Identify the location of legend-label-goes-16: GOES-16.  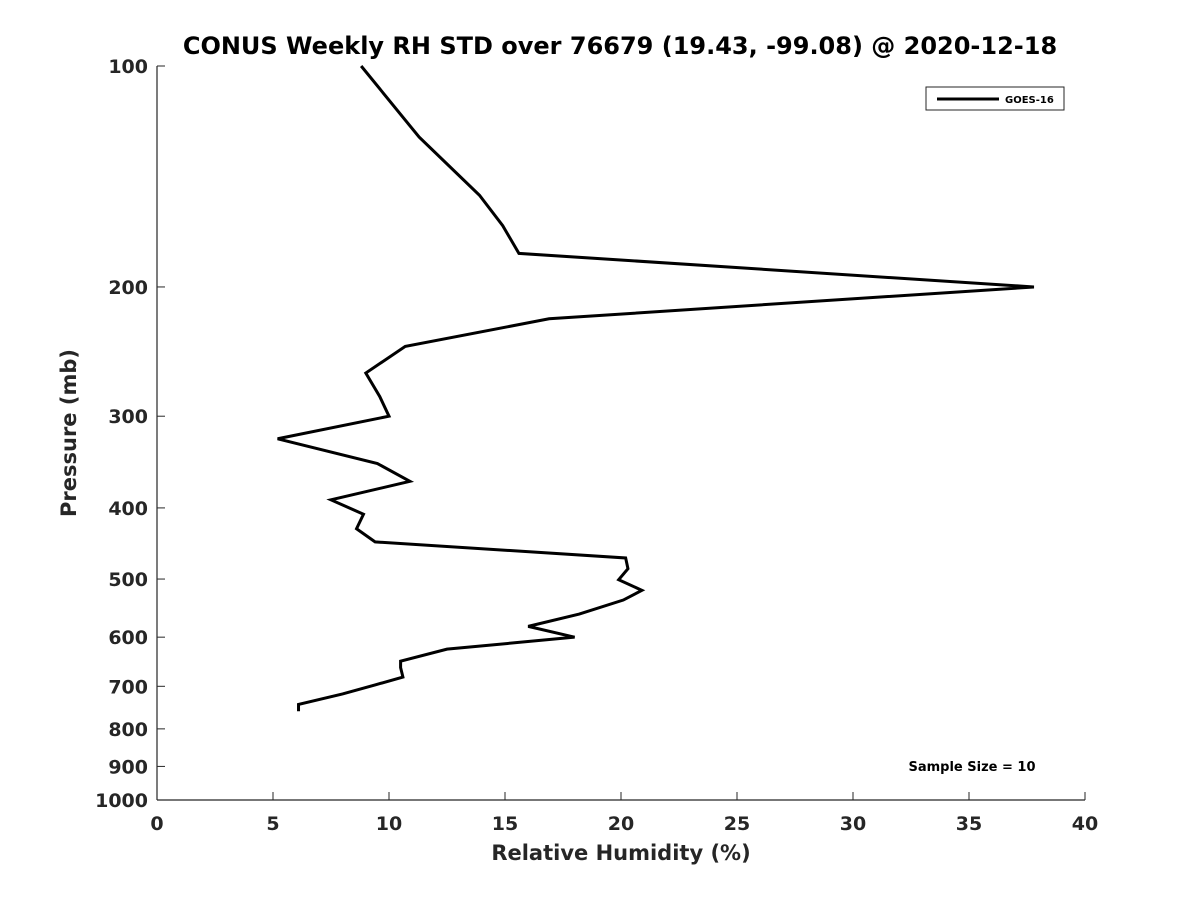
(1029, 100).